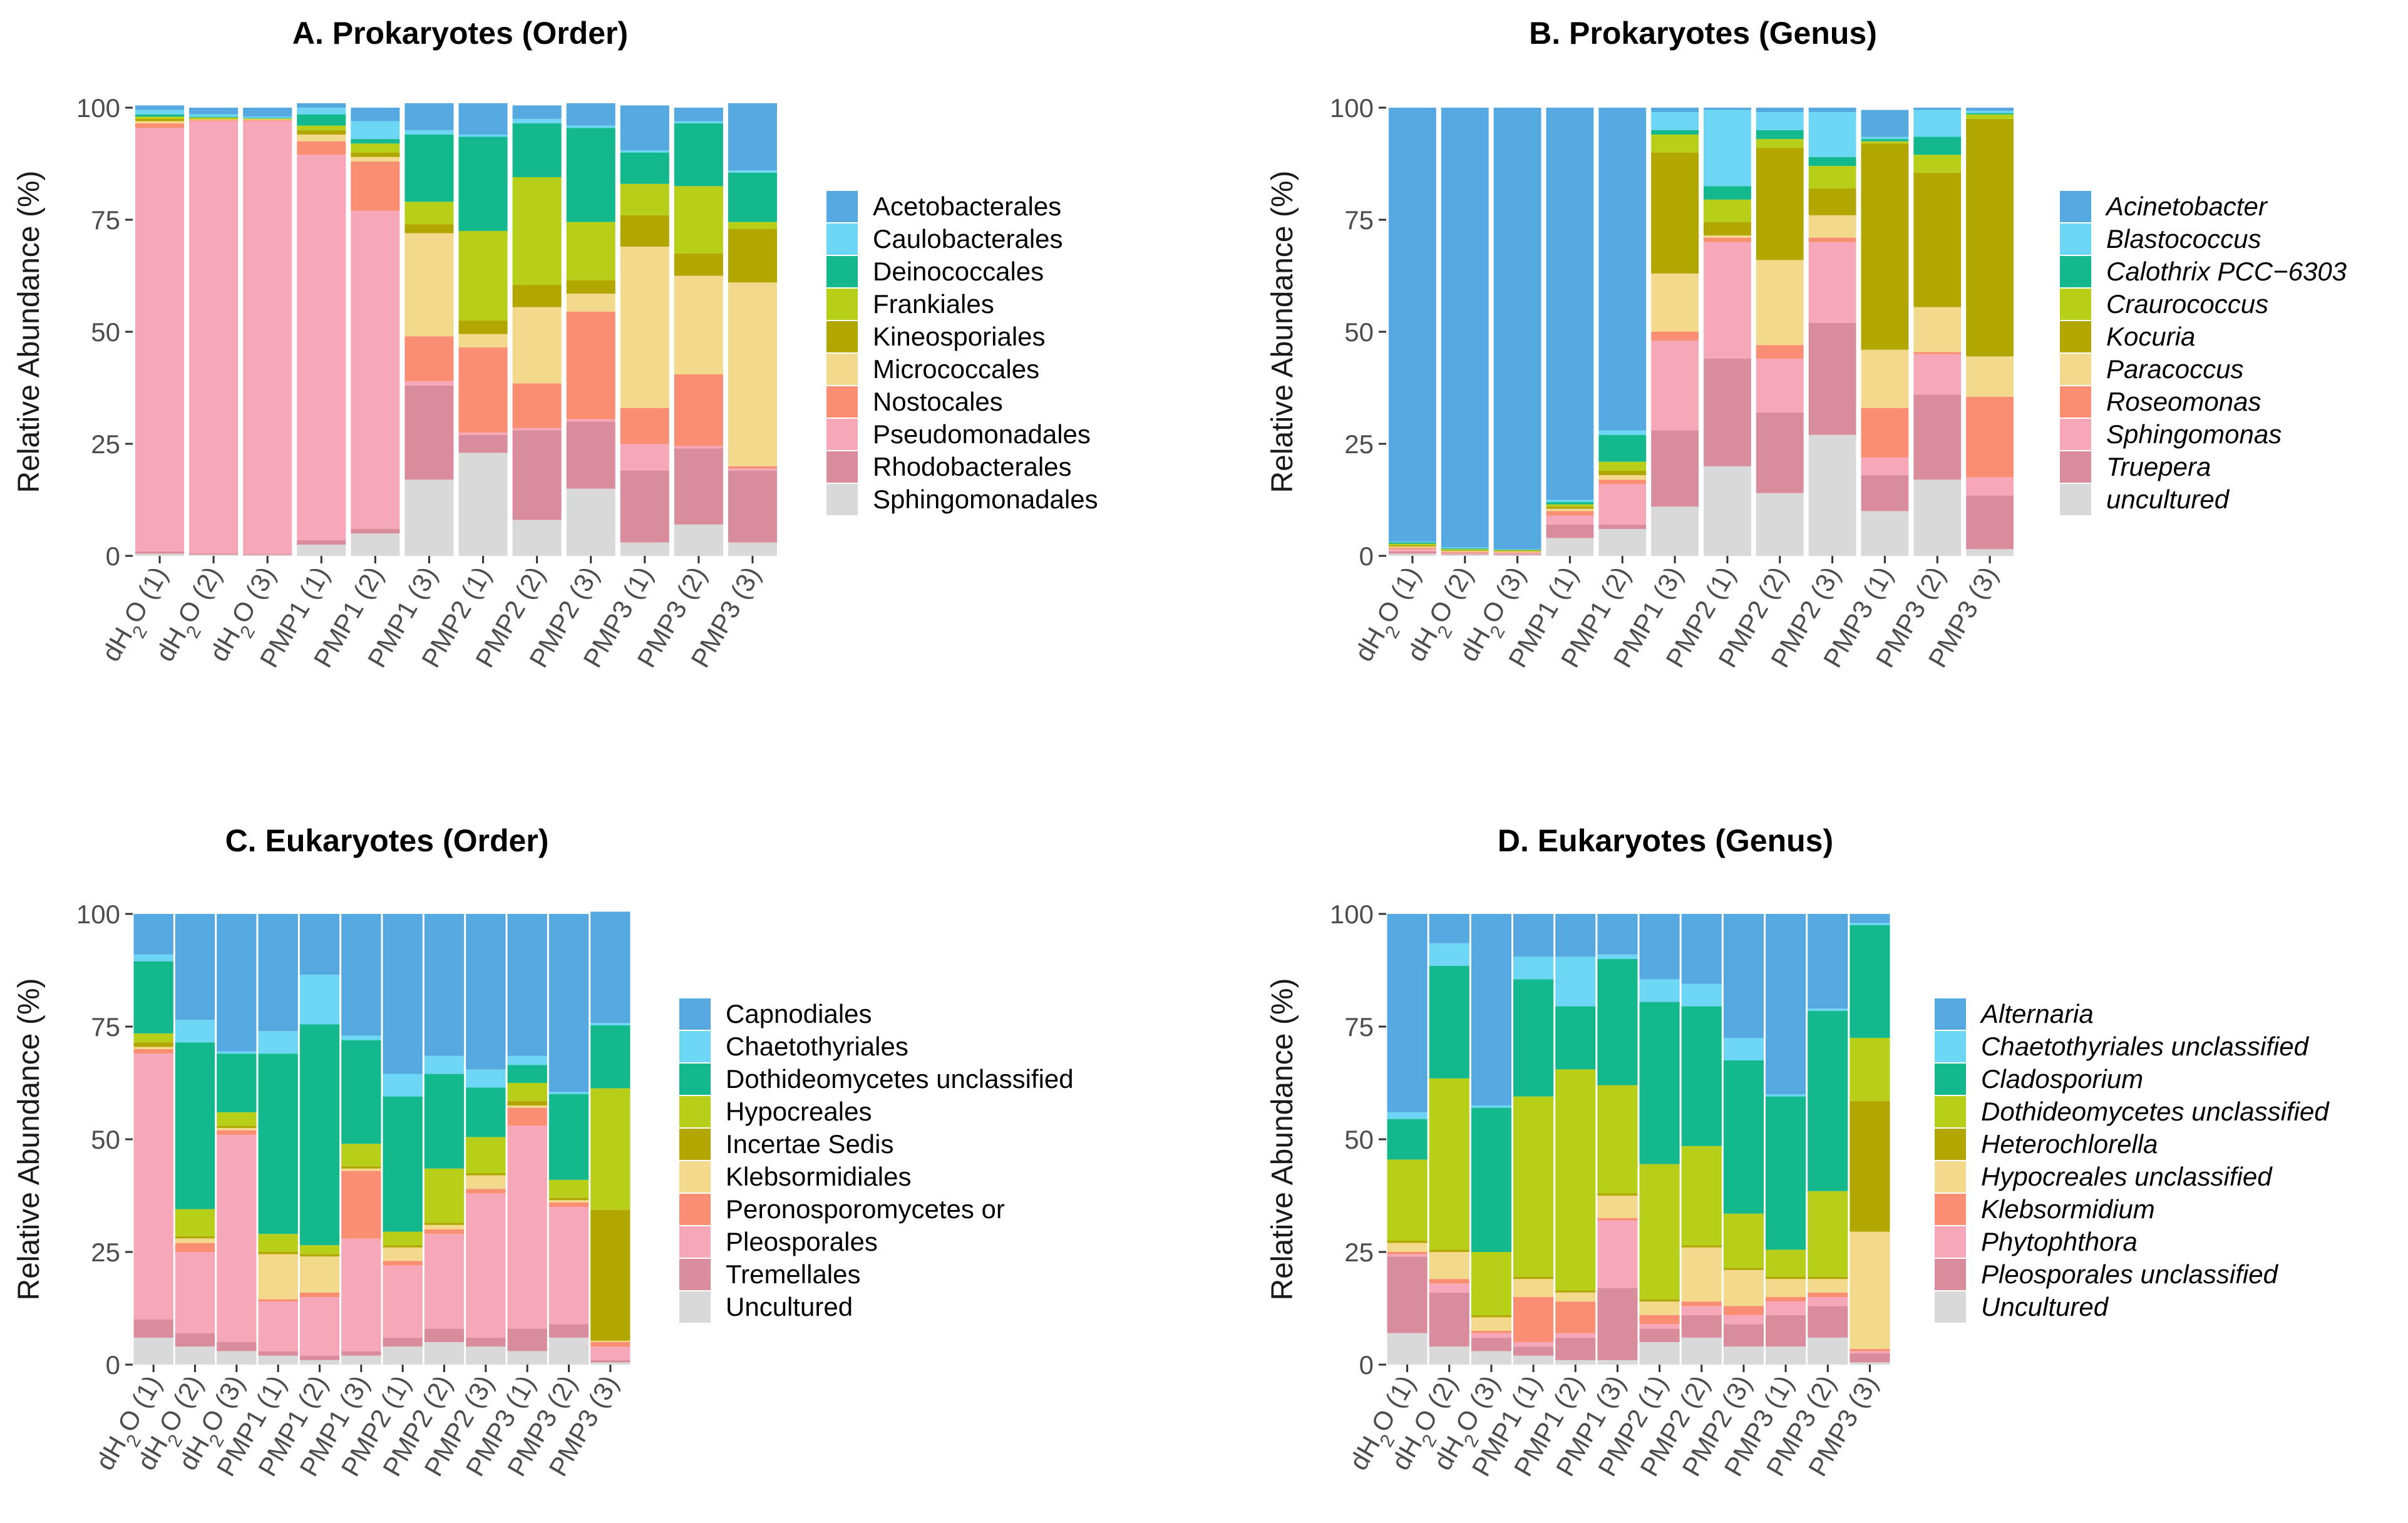 Image resolution: width=2408 pixels, height=1523 pixels. What do you see at coordinates (2059, 1241) in the screenshot?
I see `legend-label: Phytophthora` at bounding box center [2059, 1241].